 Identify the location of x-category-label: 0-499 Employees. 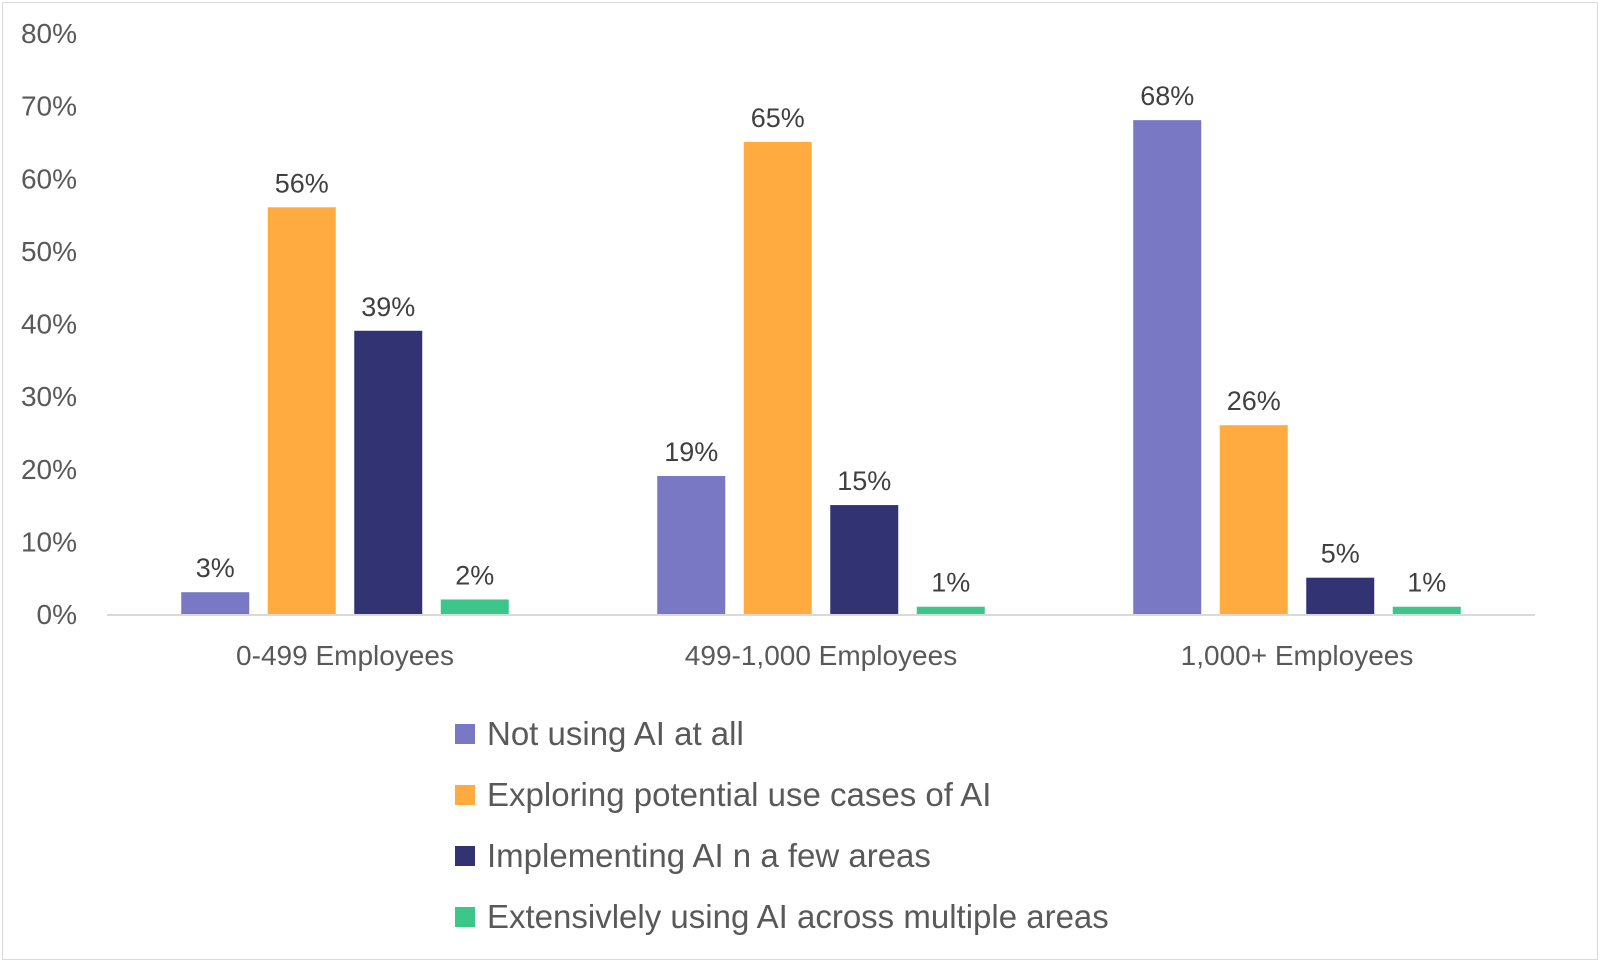
(345, 655).